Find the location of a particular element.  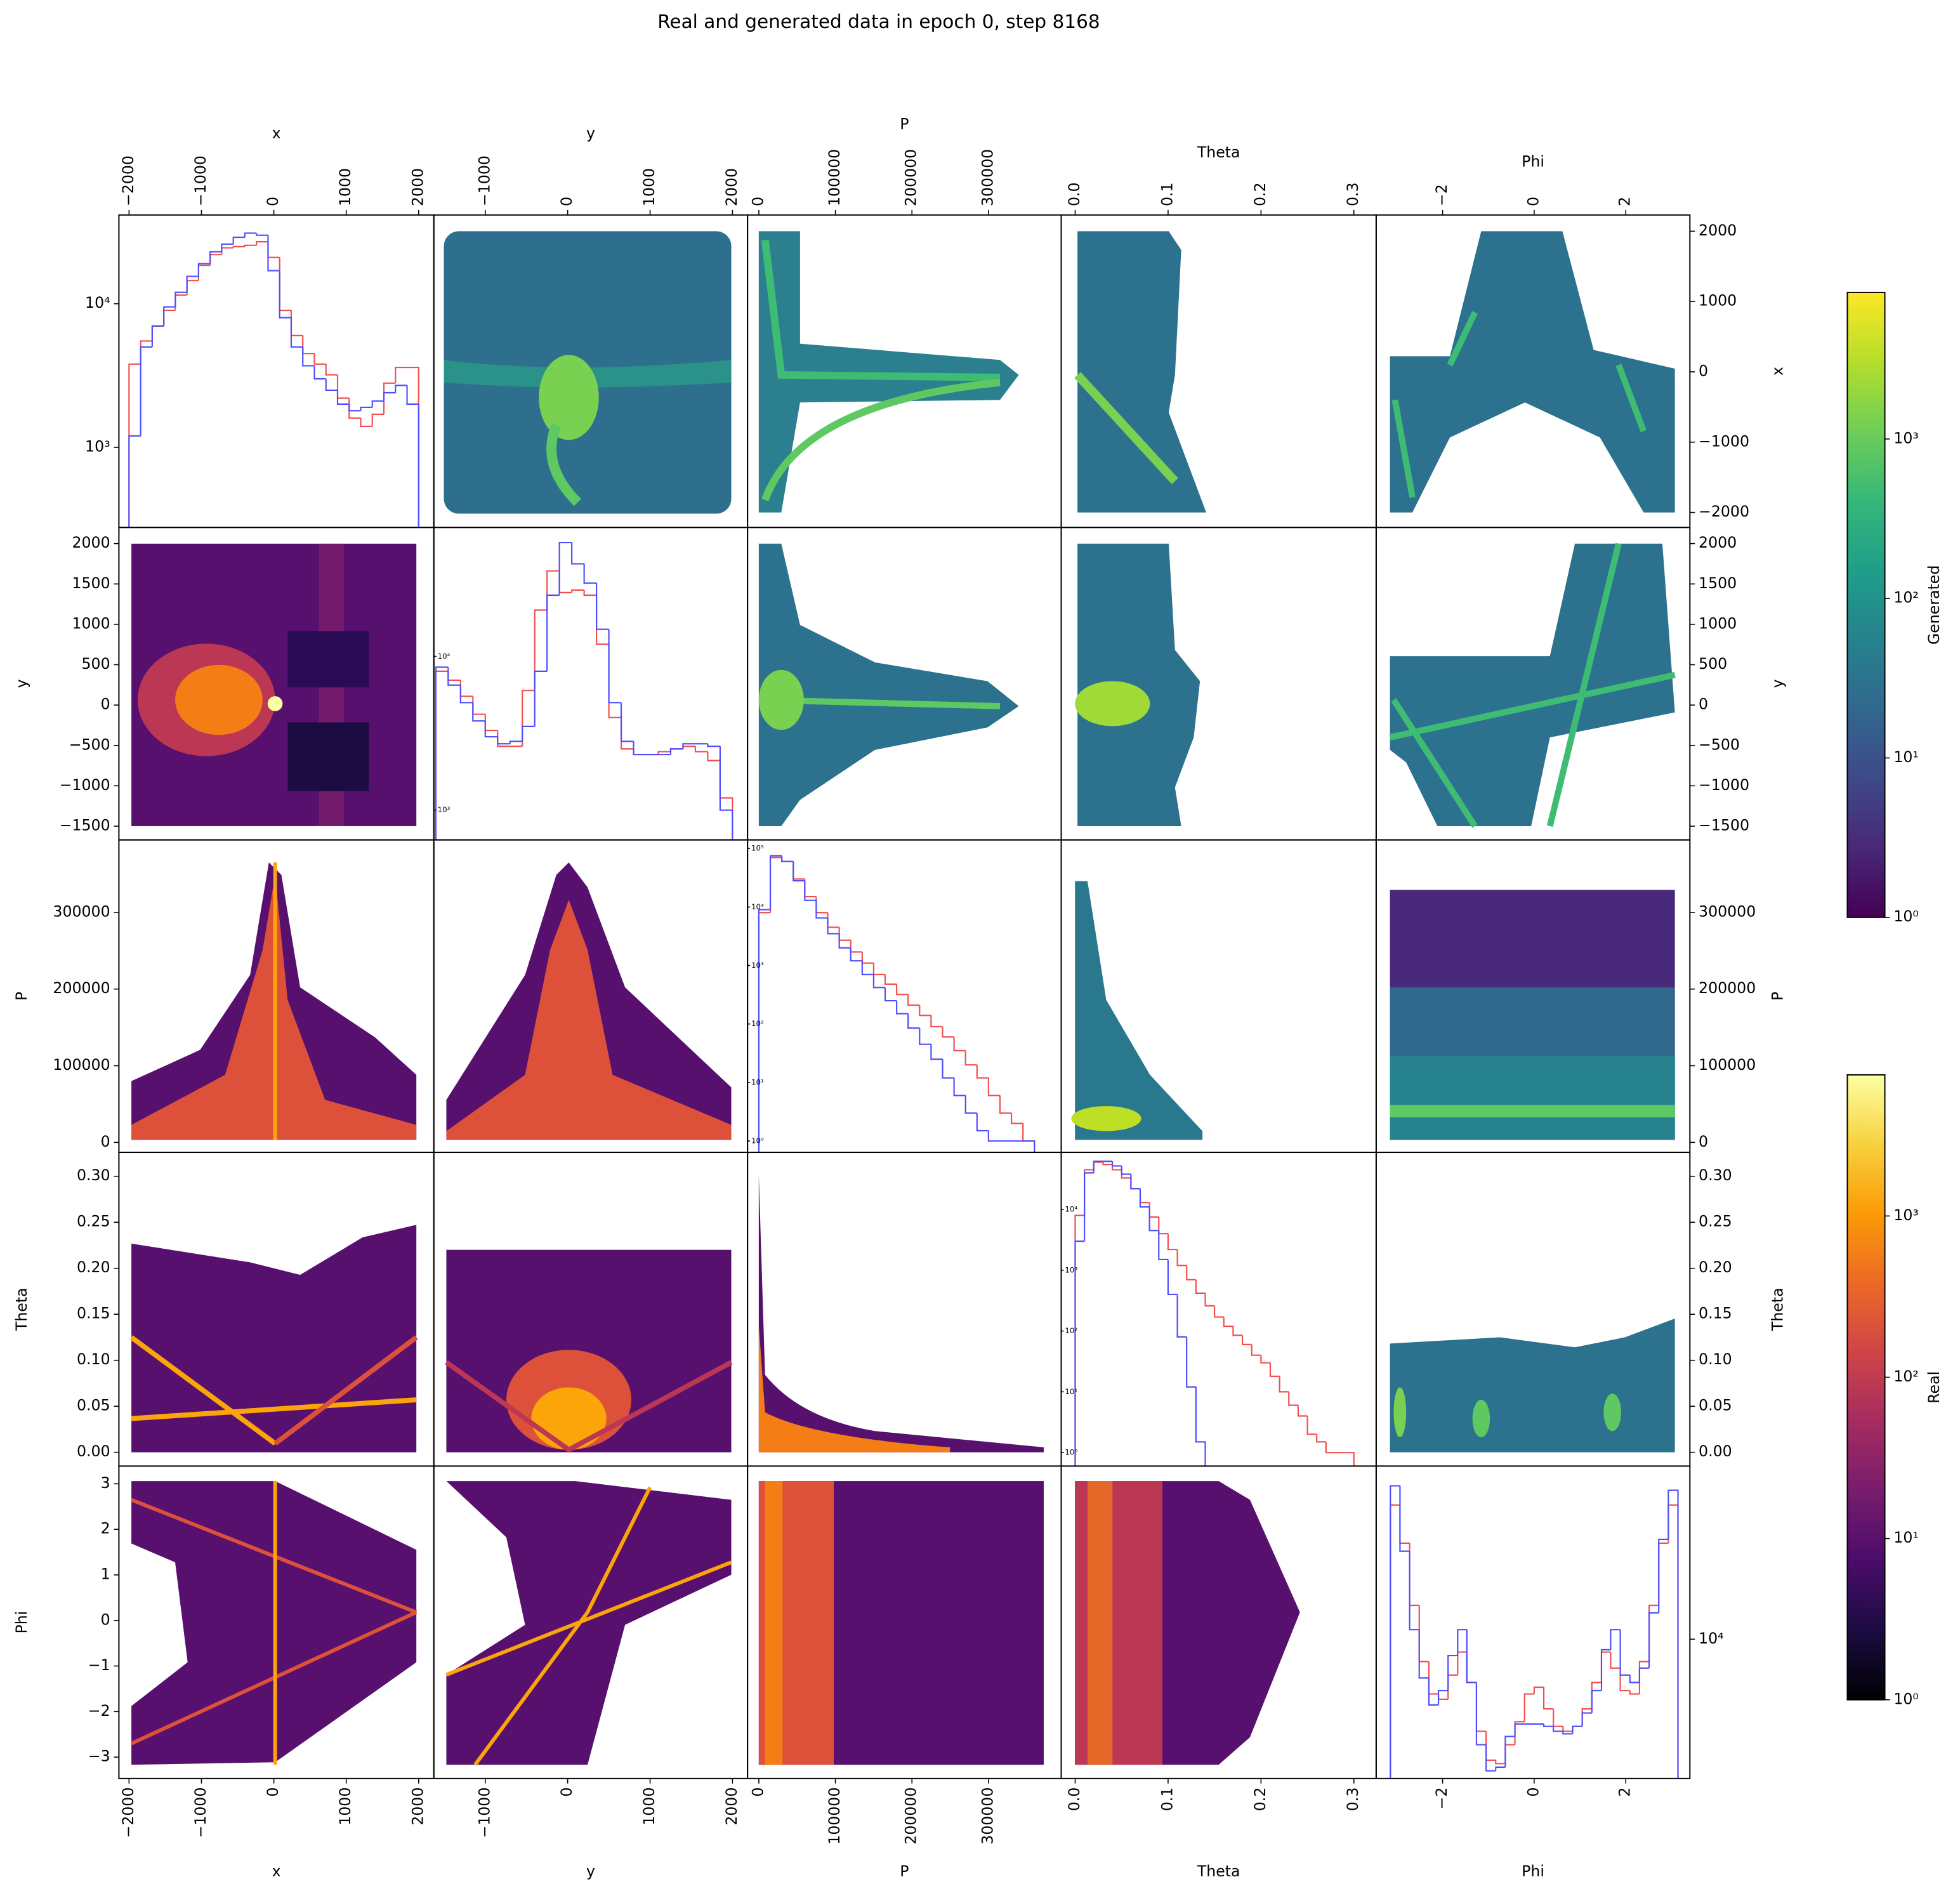

colorbar-tick-label: 10³ is located at coordinates (1906, 438).